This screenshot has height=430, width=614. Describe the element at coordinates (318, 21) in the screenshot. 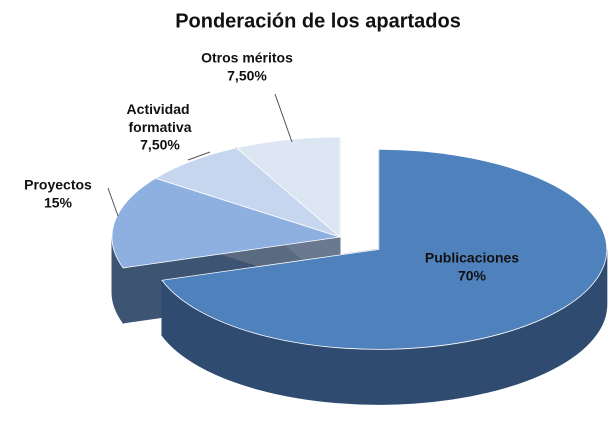

I see `chart-title: Ponderación de los apartados` at that location.